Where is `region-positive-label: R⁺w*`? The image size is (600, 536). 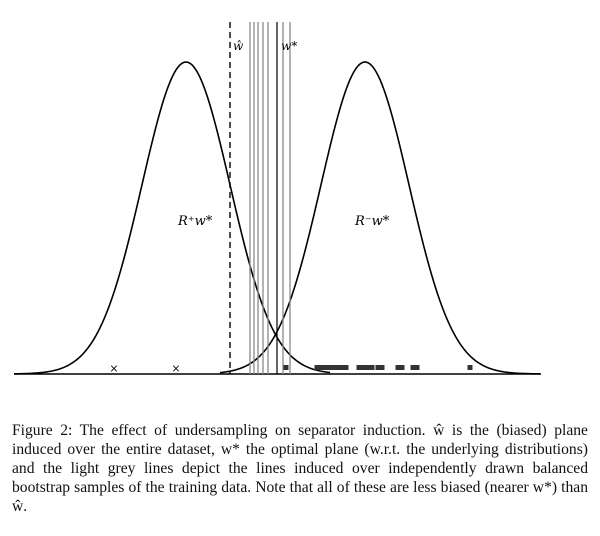
region-positive-label: R⁺w* is located at coordinates (195, 221).